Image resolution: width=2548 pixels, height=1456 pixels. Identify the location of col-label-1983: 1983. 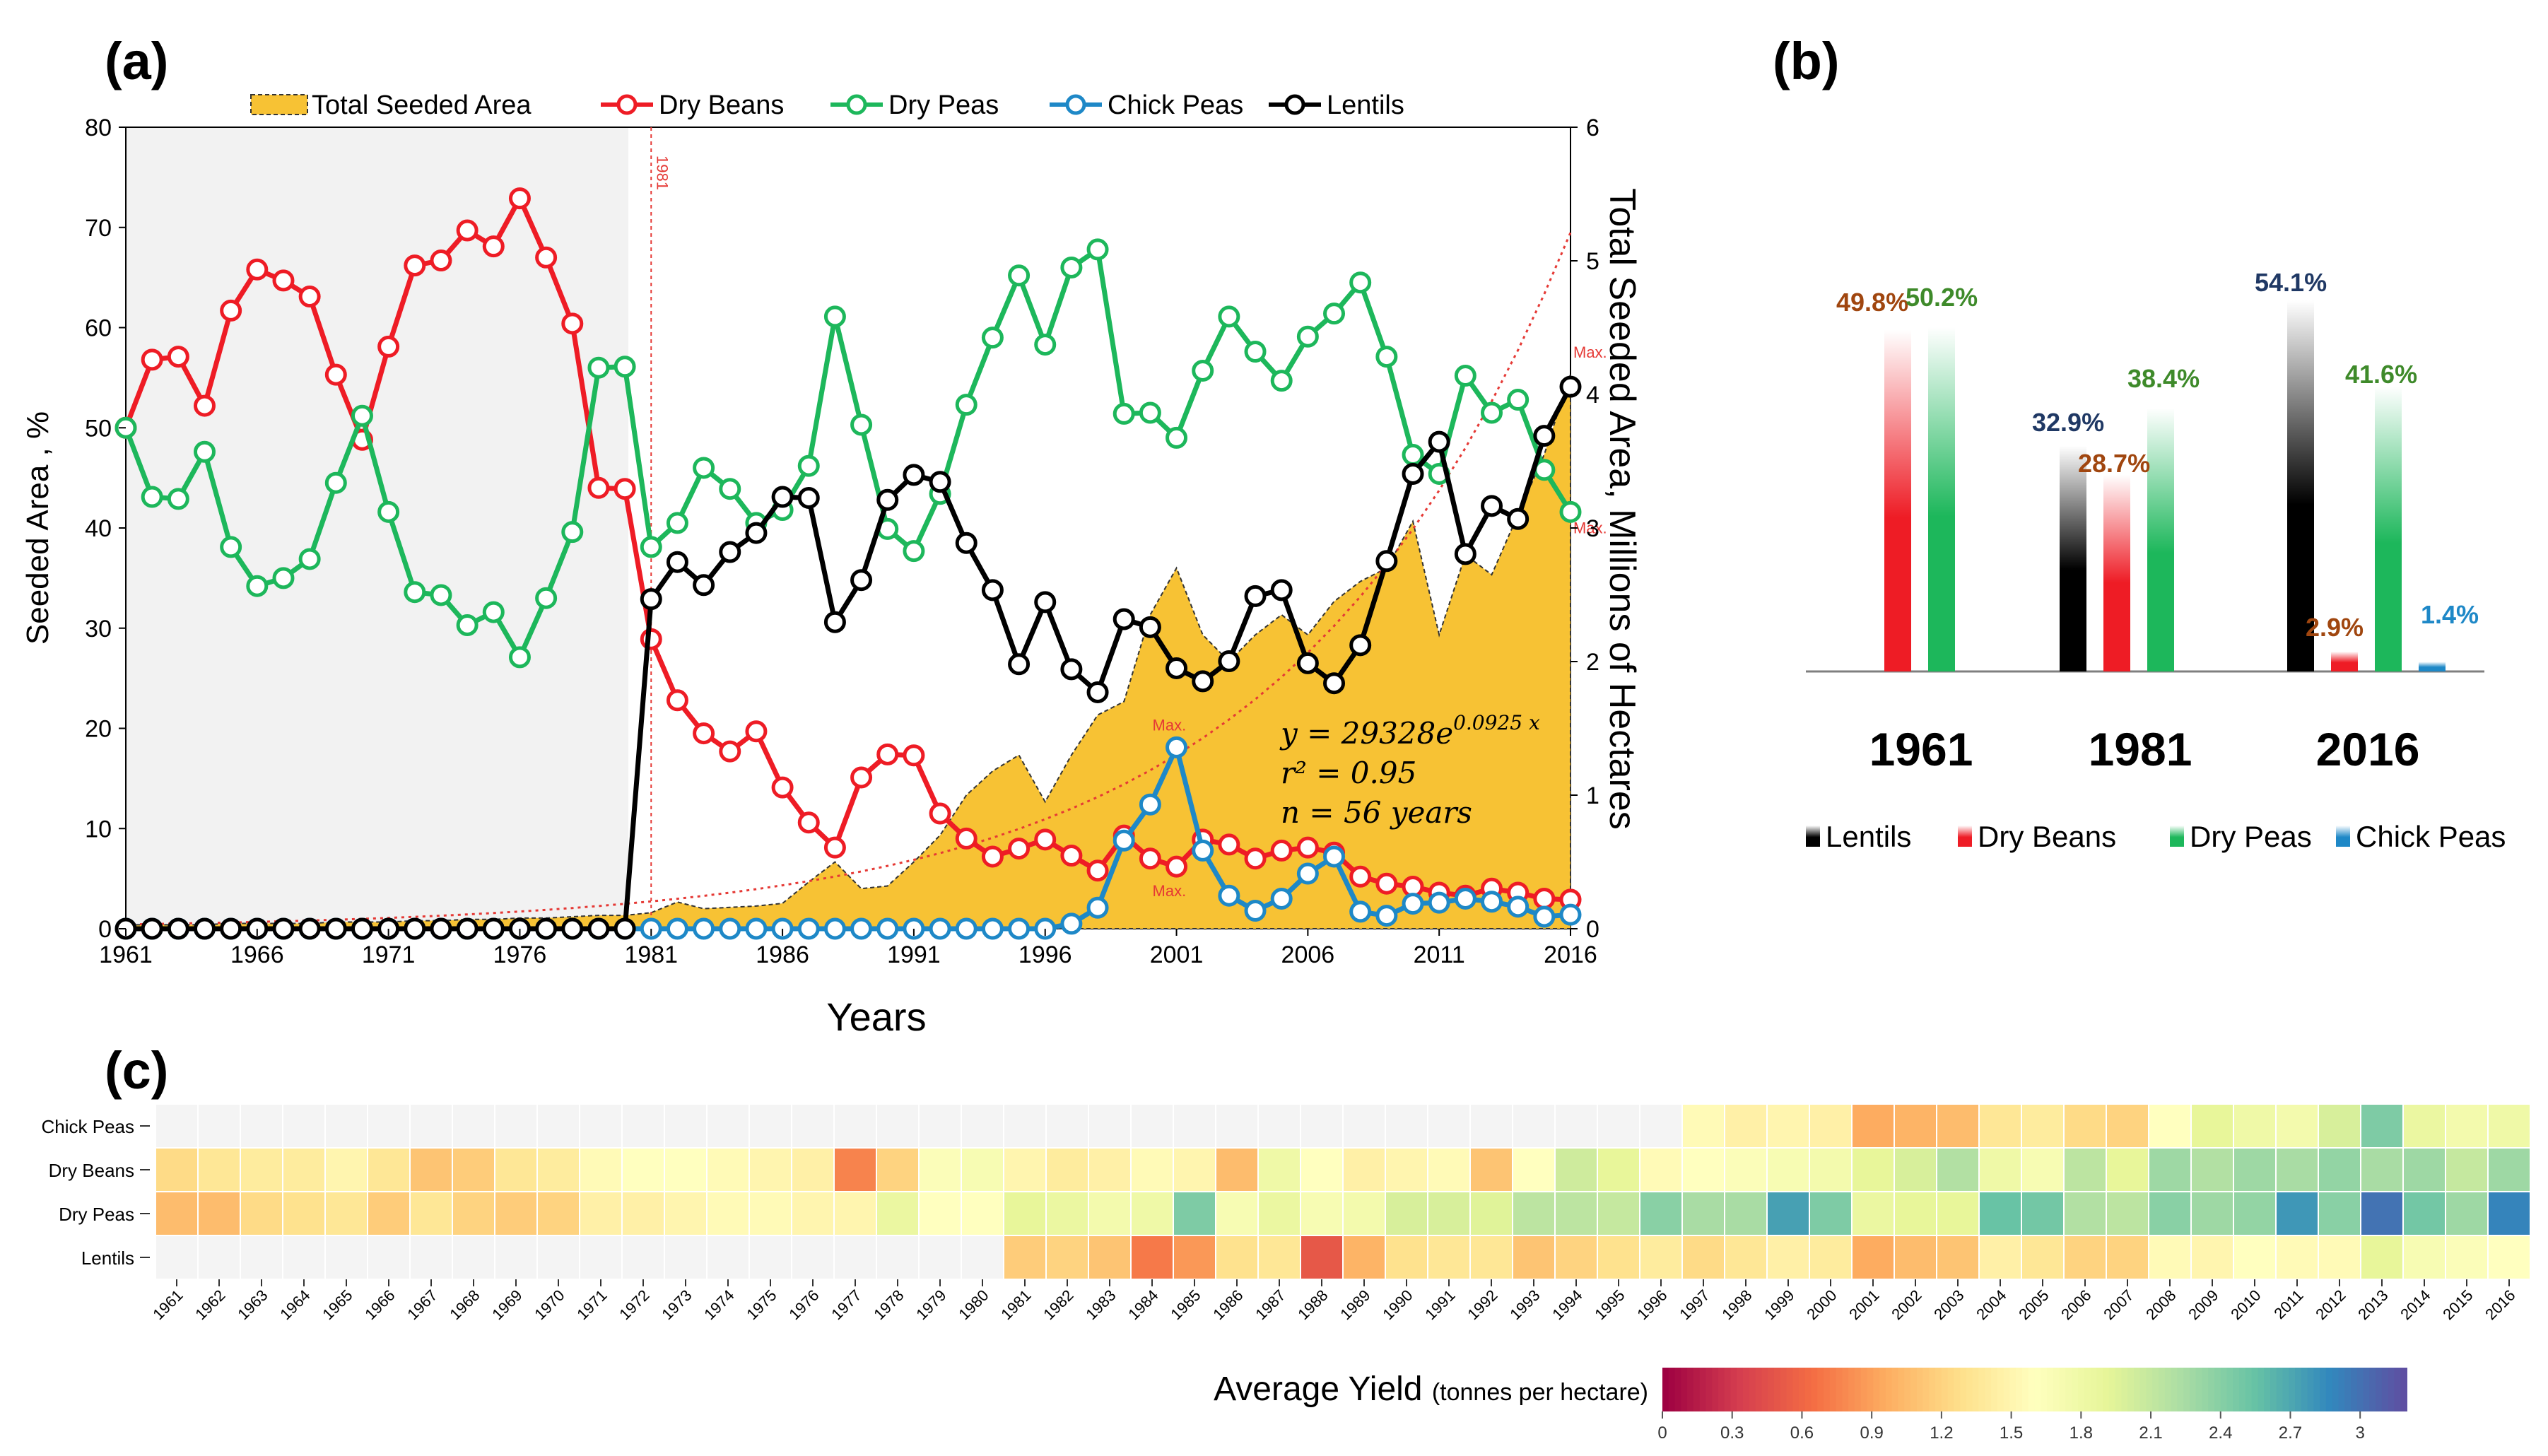
(1101, 1305).